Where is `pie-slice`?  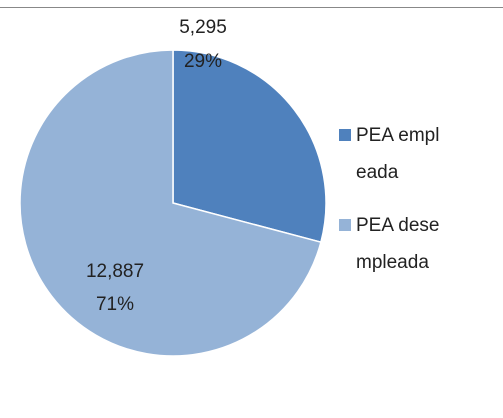
pie-slice is located at coordinates (249, 146).